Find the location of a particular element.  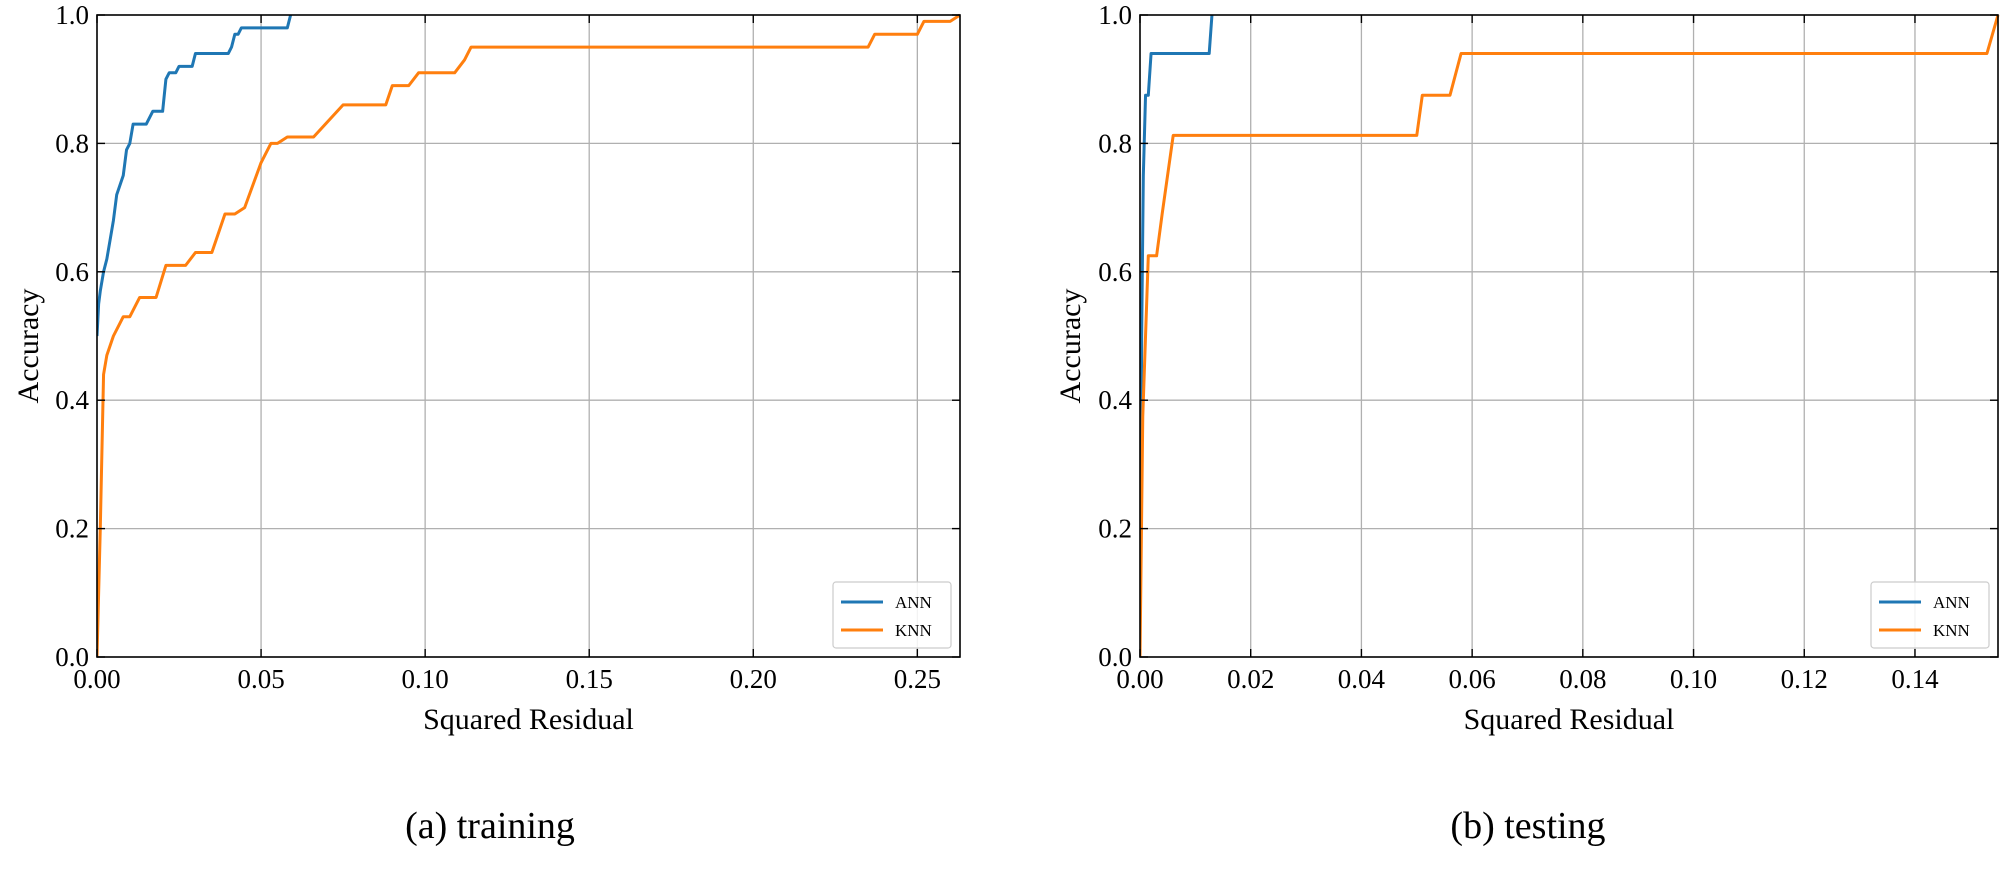

x-tick-label: 0.20 is located at coordinates (753, 679).